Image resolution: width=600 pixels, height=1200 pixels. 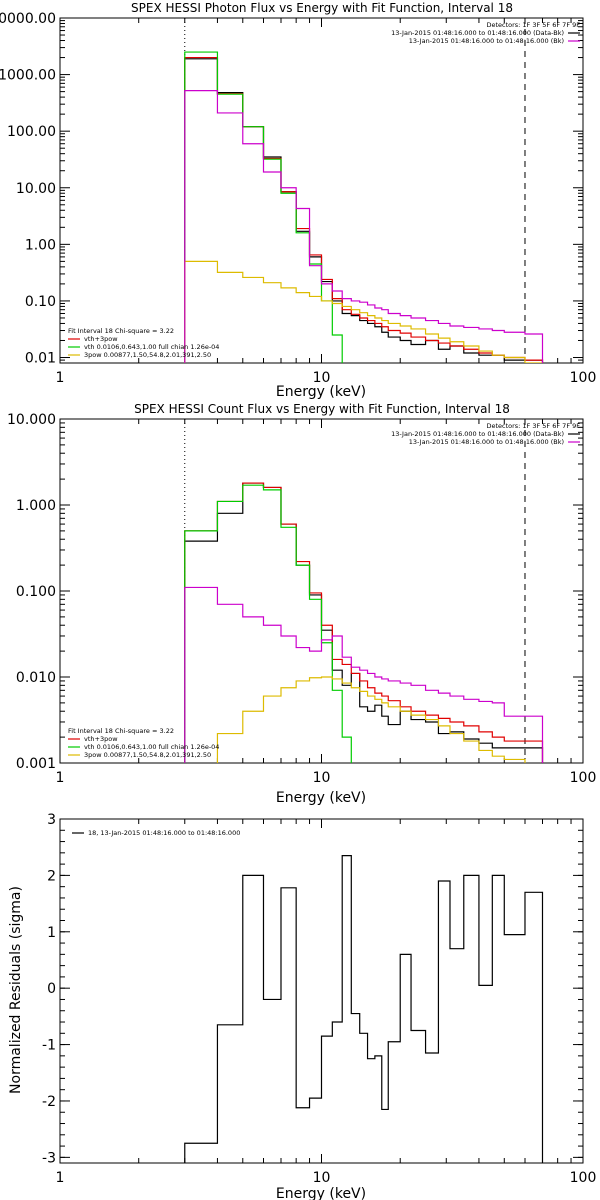 What do you see at coordinates (321, 798) in the screenshot?
I see `count-flux-xlabel: Energy (keV)` at bounding box center [321, 798].